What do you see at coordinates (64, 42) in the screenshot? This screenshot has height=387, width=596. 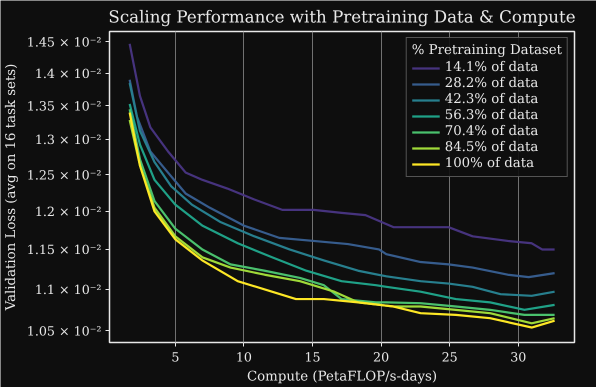 I see `y-tick-label: 1.45 × 10⁻²` at bounding box center [64, 42].